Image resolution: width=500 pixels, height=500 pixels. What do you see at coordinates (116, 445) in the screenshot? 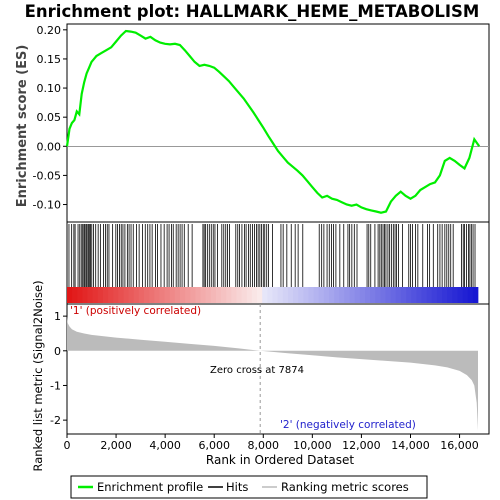
I see `x-tick-label: 2,000` at bounding box center [116, 445].